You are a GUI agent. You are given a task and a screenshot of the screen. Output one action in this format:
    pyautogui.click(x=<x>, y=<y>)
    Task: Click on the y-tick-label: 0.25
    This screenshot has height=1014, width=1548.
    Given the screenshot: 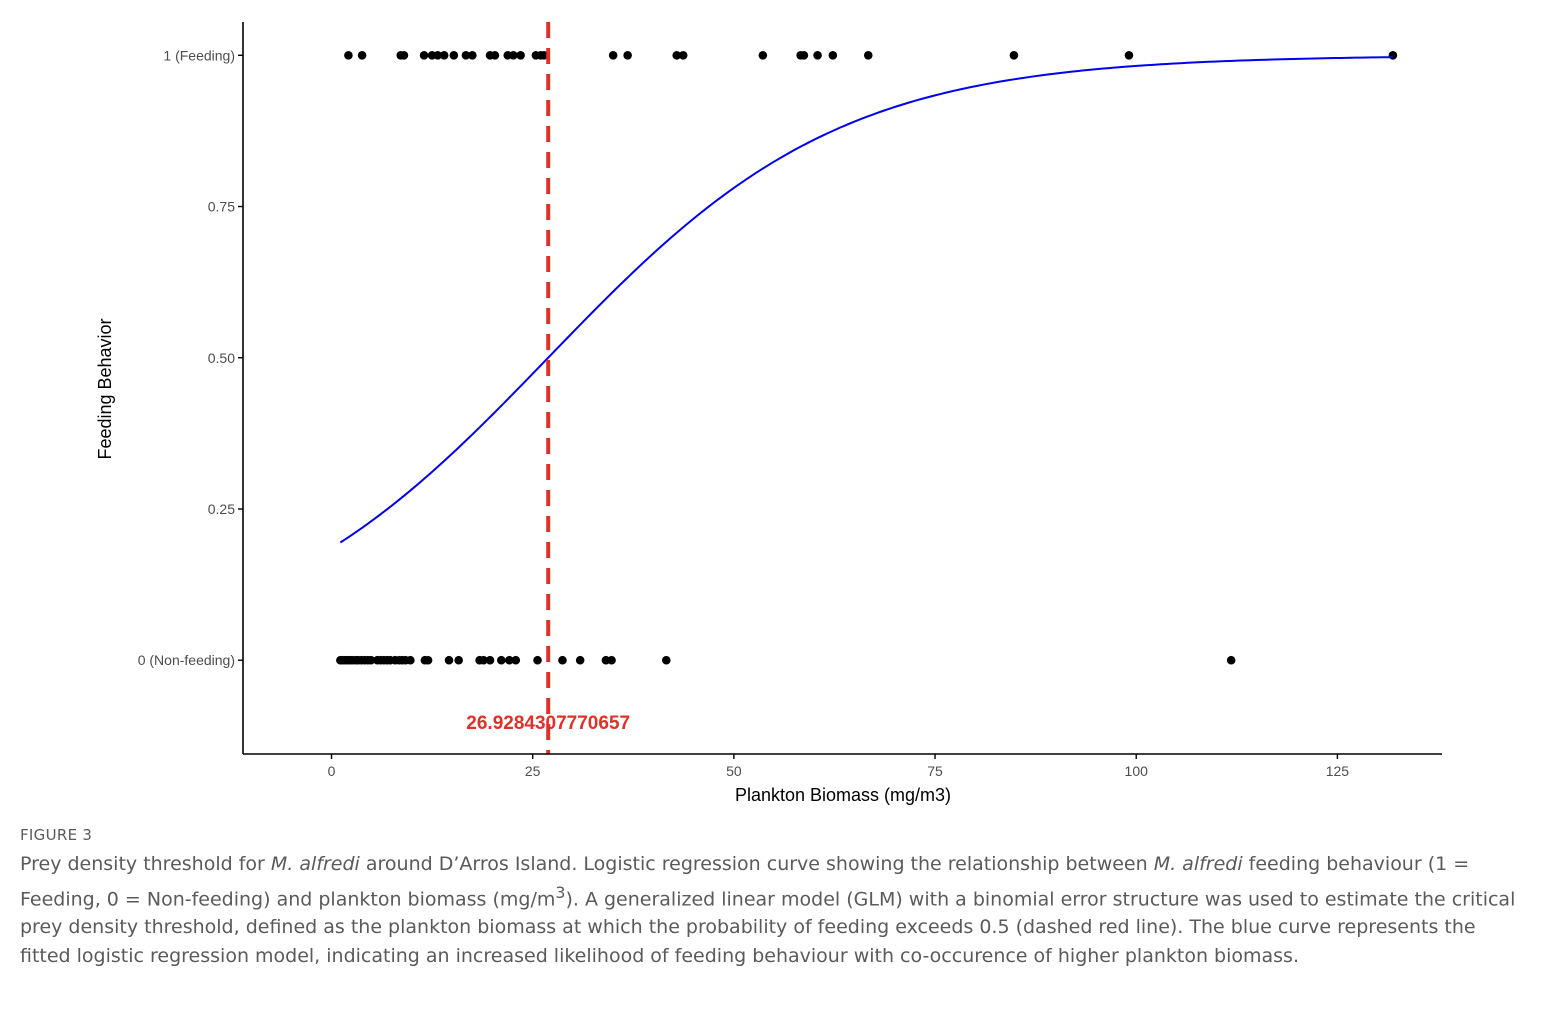 What is the action you would take?
    pyautogui.click(x=221, y=509)
    